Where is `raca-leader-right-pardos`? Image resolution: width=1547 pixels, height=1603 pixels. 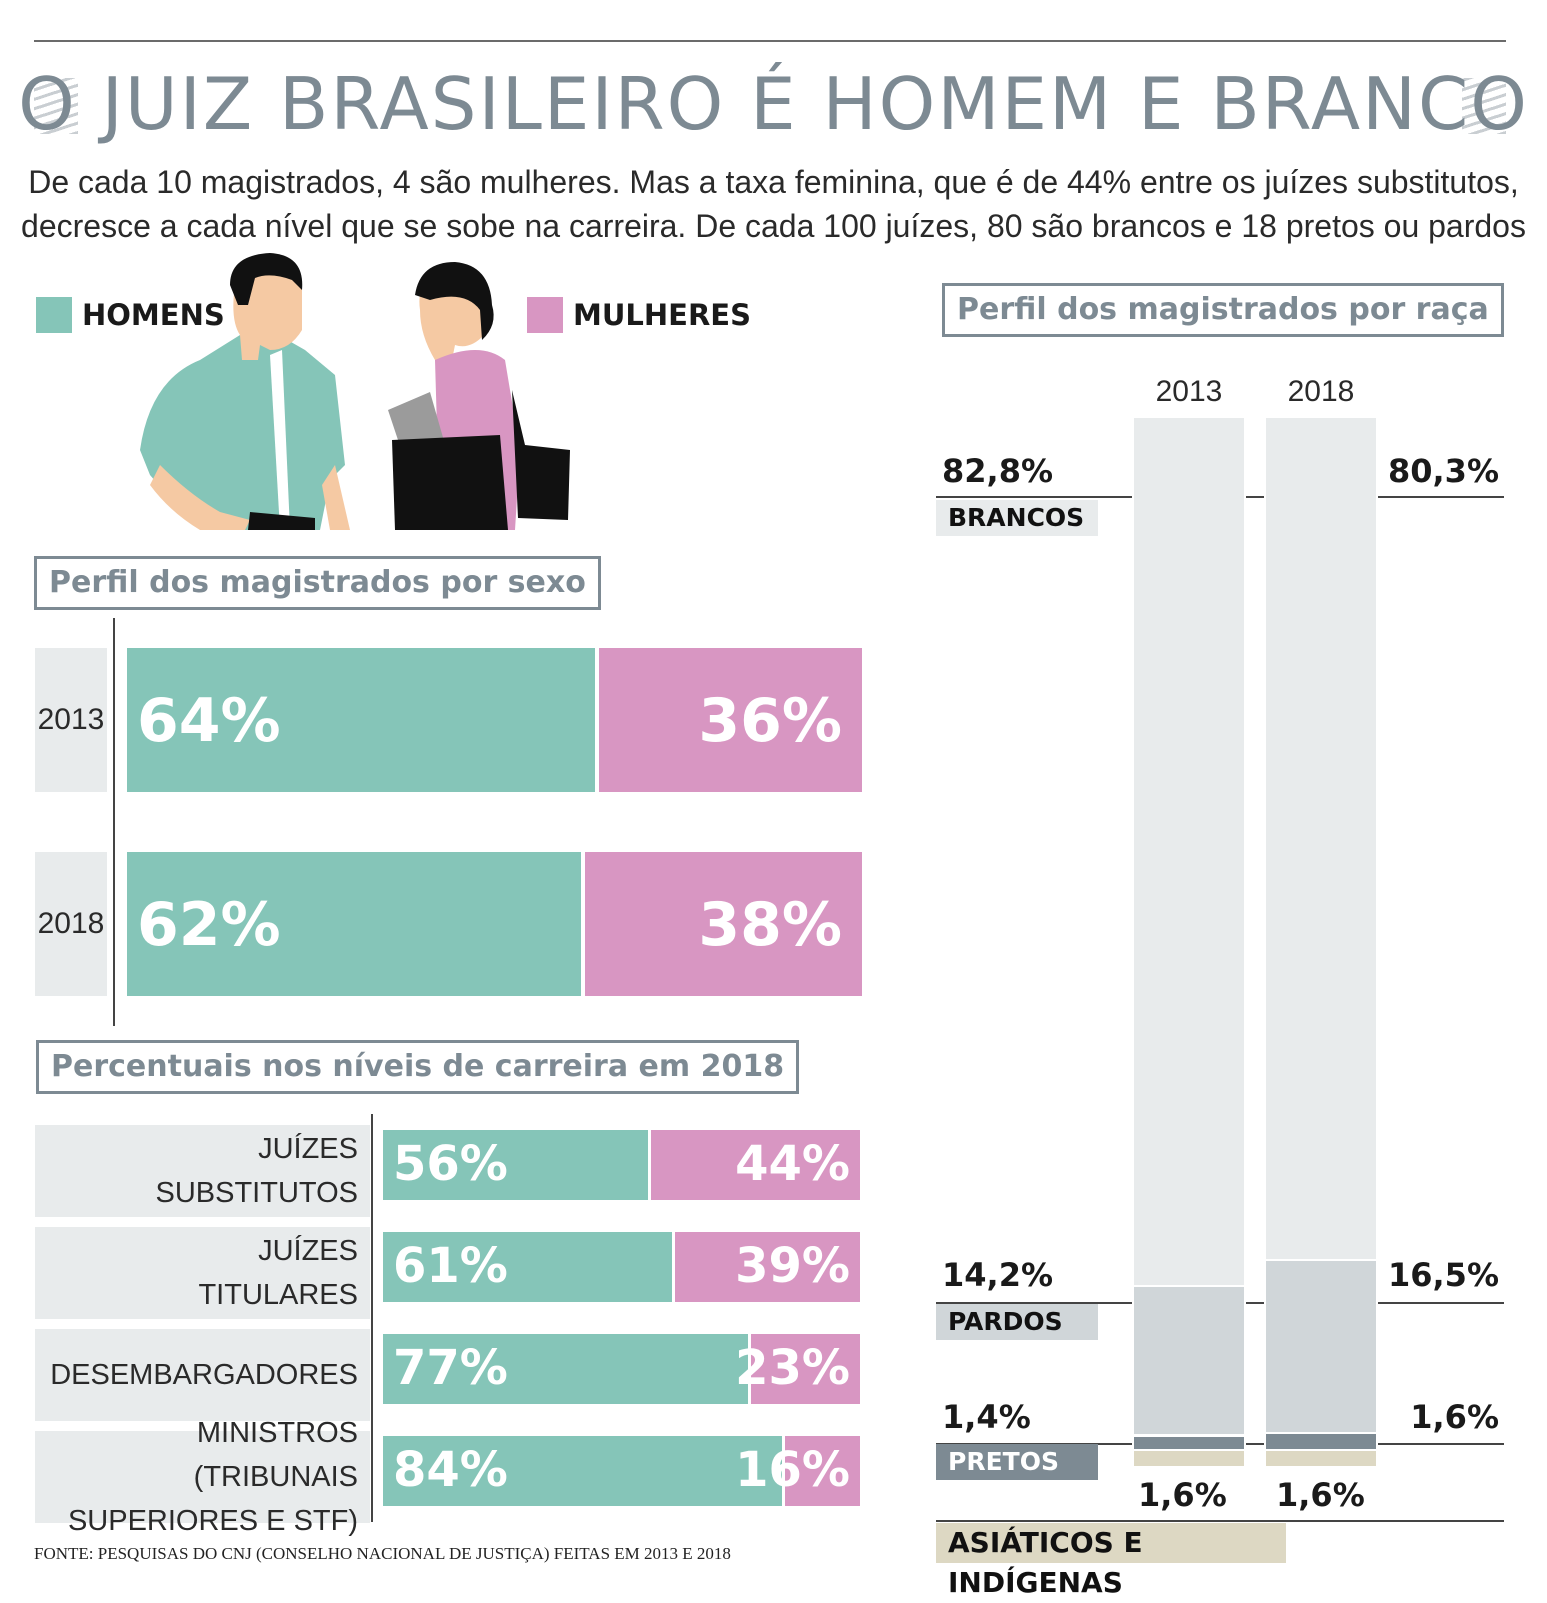 raca-leader-right-pardos is located at coordinates (1441, 1303).